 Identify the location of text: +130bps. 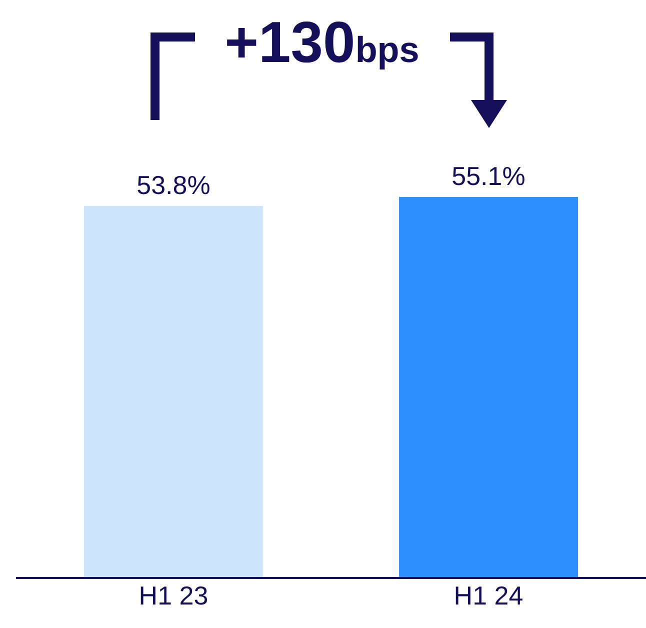
(322, 42).